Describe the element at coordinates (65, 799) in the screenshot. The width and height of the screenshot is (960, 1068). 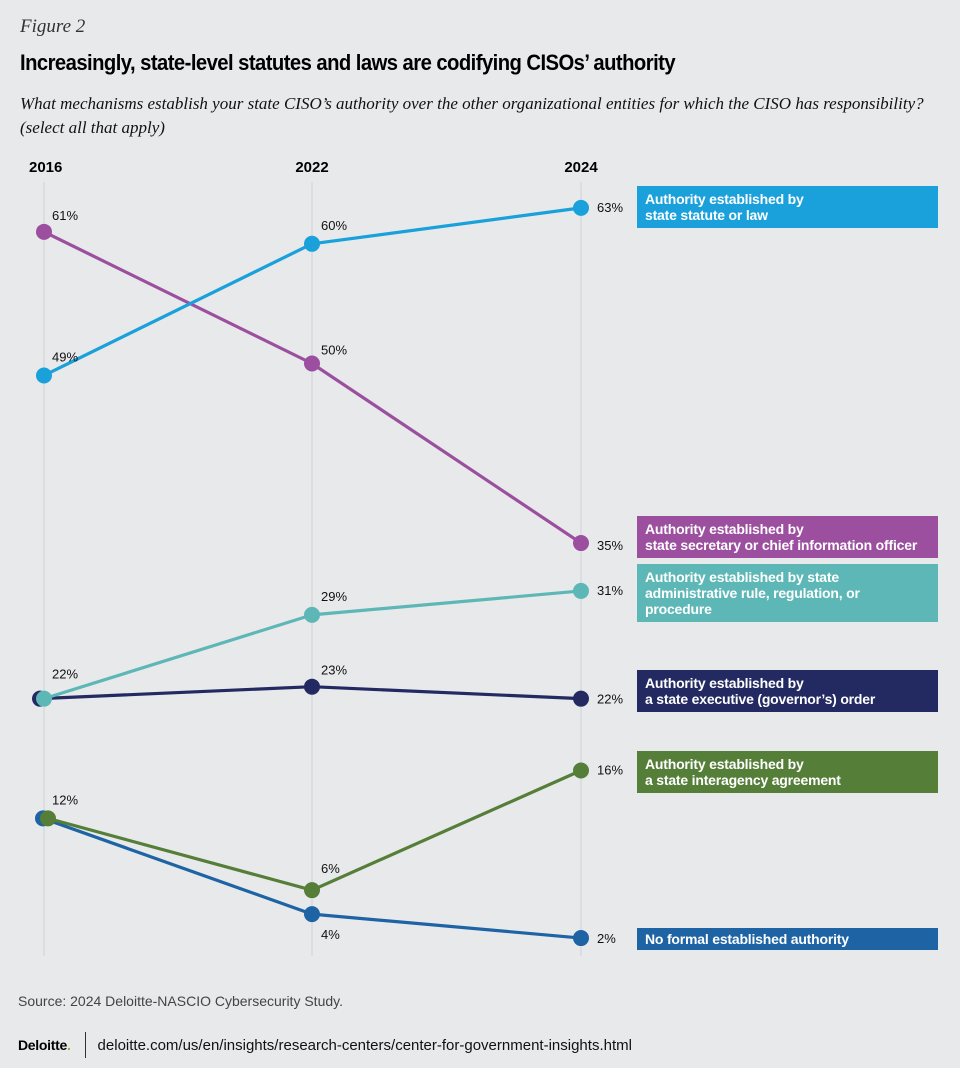
I see `data-label: 12%` at that location.